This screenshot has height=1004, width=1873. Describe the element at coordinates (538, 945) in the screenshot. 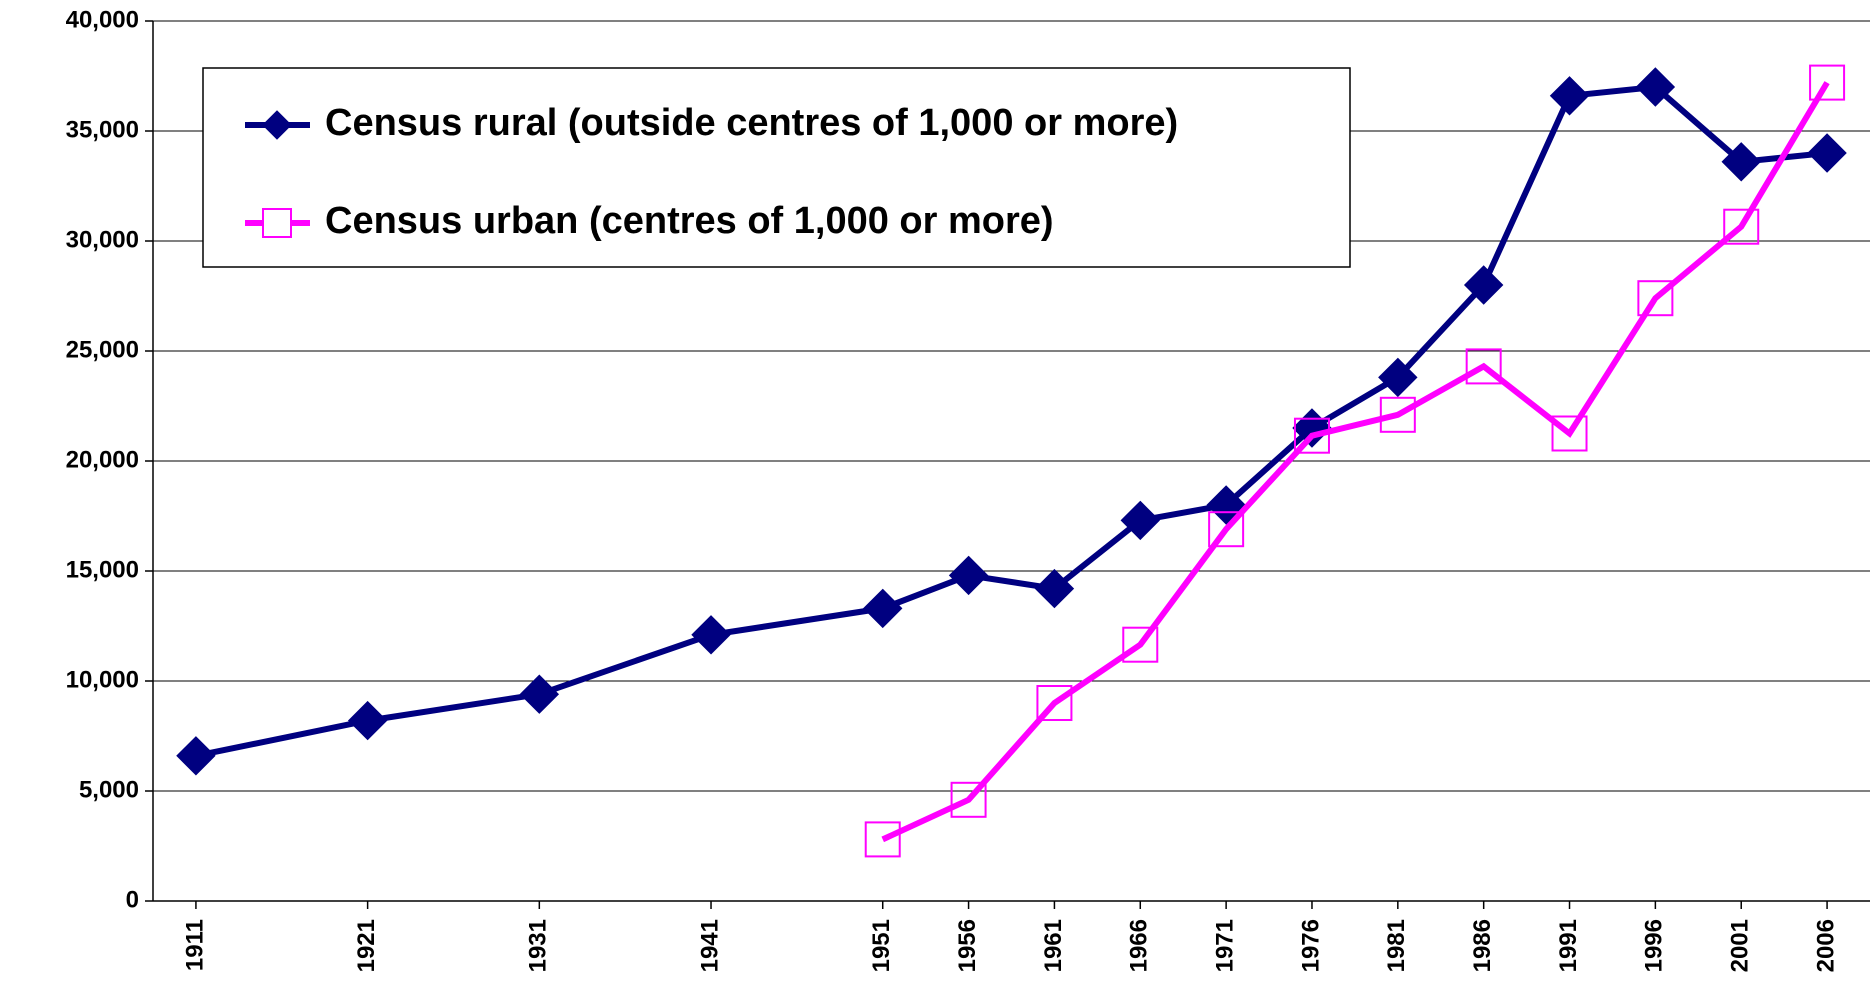

I see `x-tick-label: 1931` at that location.